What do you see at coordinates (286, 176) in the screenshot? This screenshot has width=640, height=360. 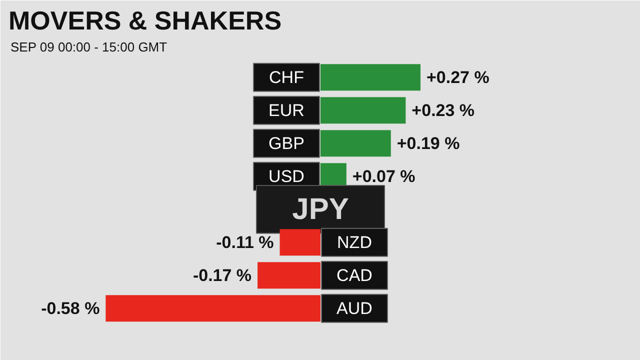 I see `y-tick-label: USD` at bounding box center [286, 176].